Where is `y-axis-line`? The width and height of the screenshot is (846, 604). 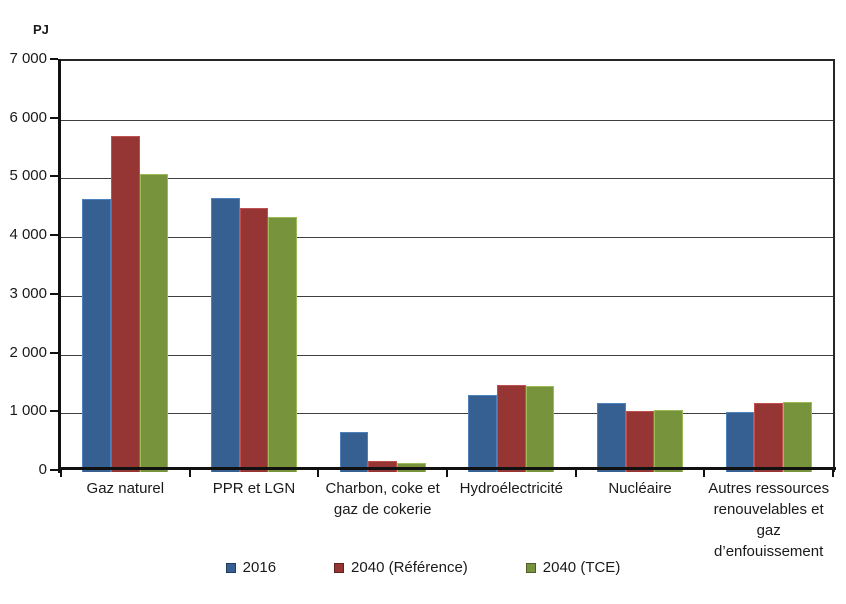
y-axis-line is located at coordinates (59, 266).